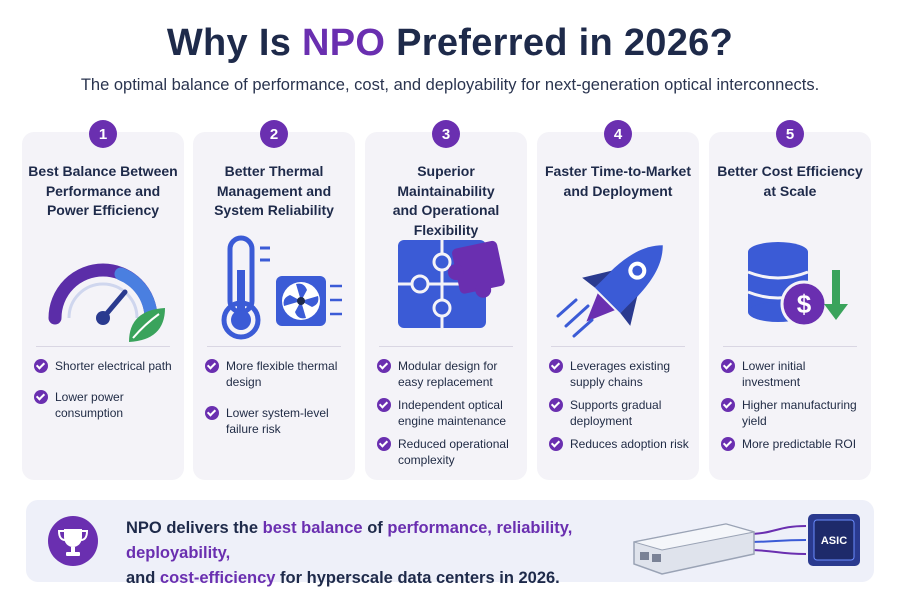 This screenshot has width=900, height=600. I want to click on card-title: Faster Time-to-Market and Deployment, so click(617, 181).